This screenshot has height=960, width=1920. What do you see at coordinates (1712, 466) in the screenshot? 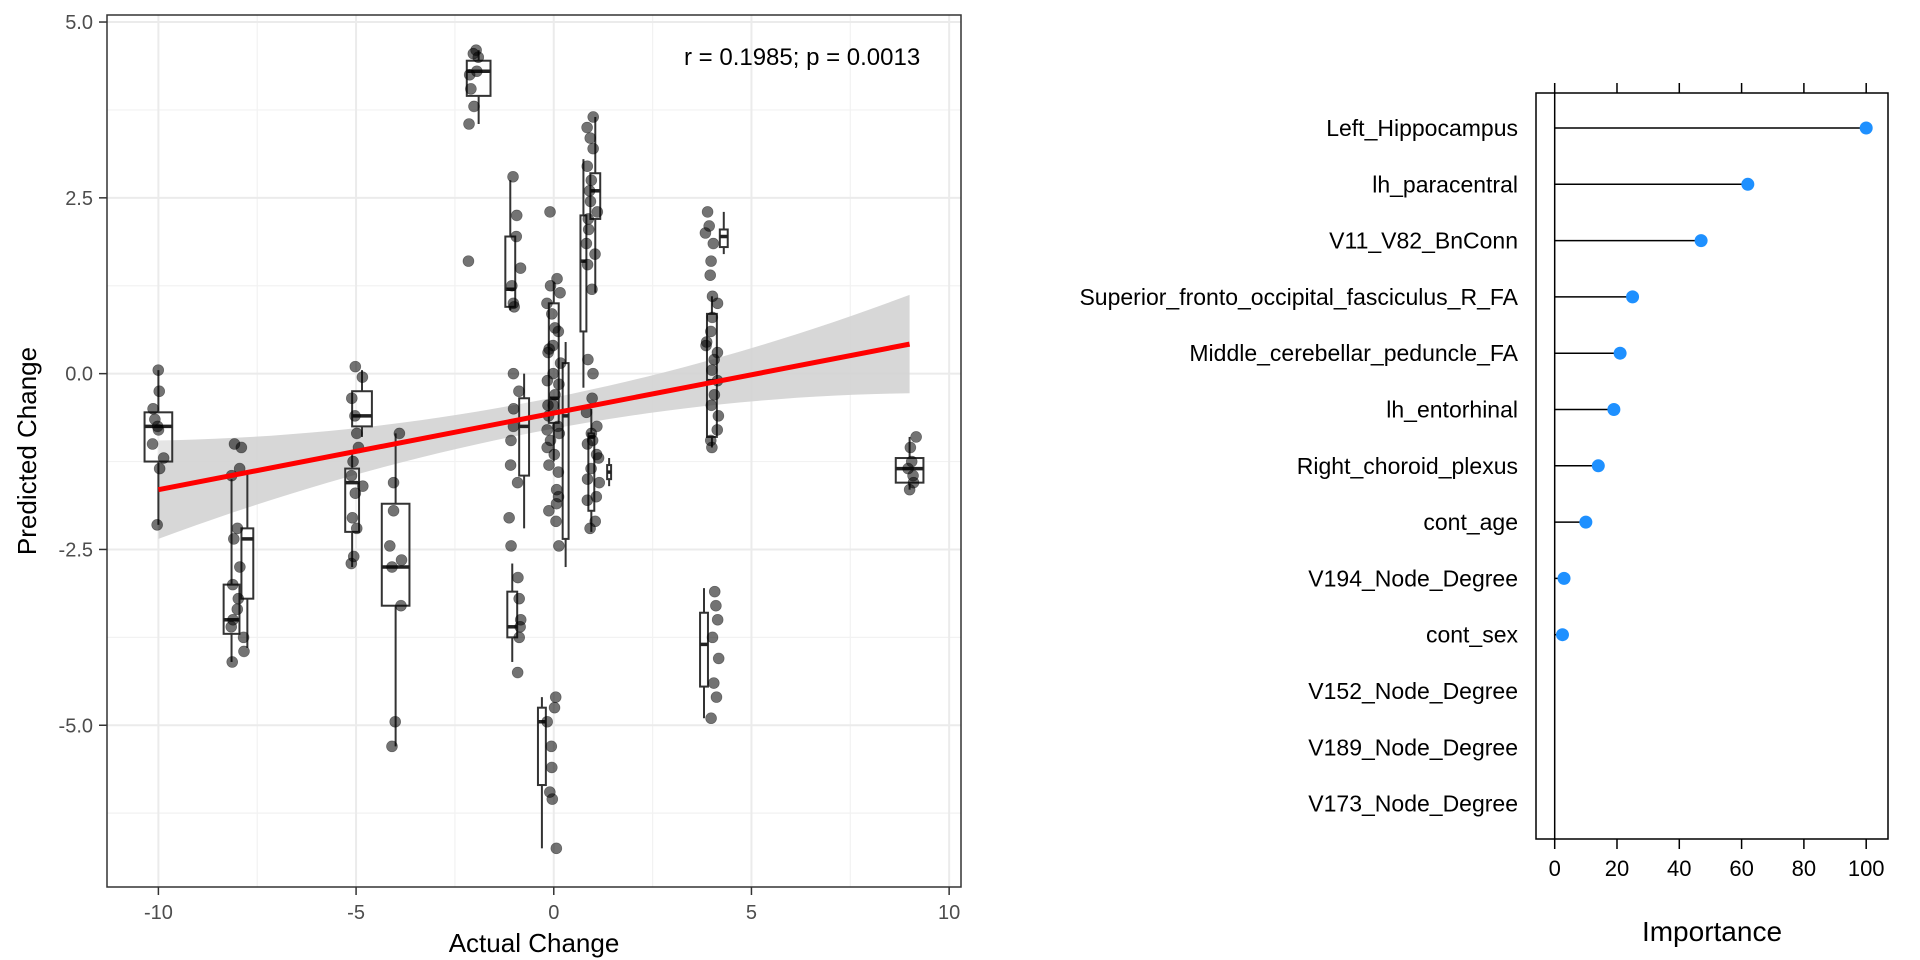
I see `importance-frame` at bounding box center [1712, 466].